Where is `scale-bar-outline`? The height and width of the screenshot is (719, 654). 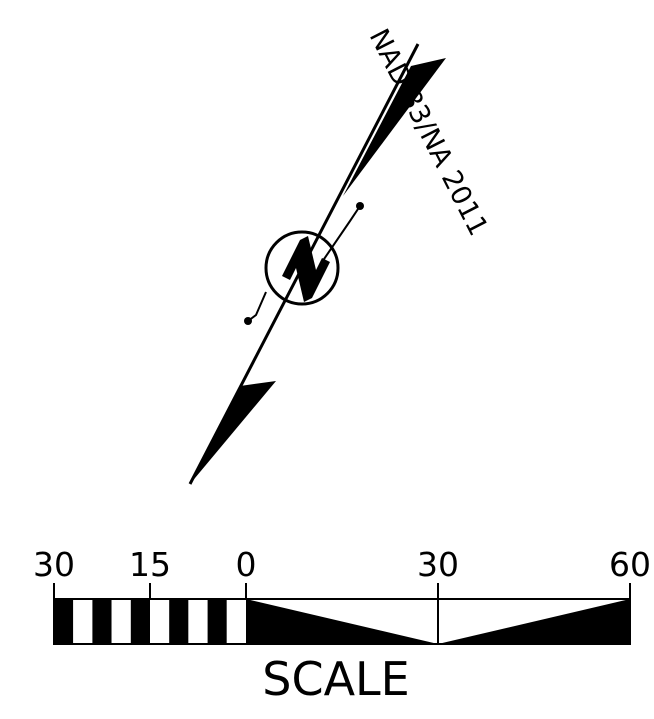 scale-bar-outline is located at coordinates (342, 621).